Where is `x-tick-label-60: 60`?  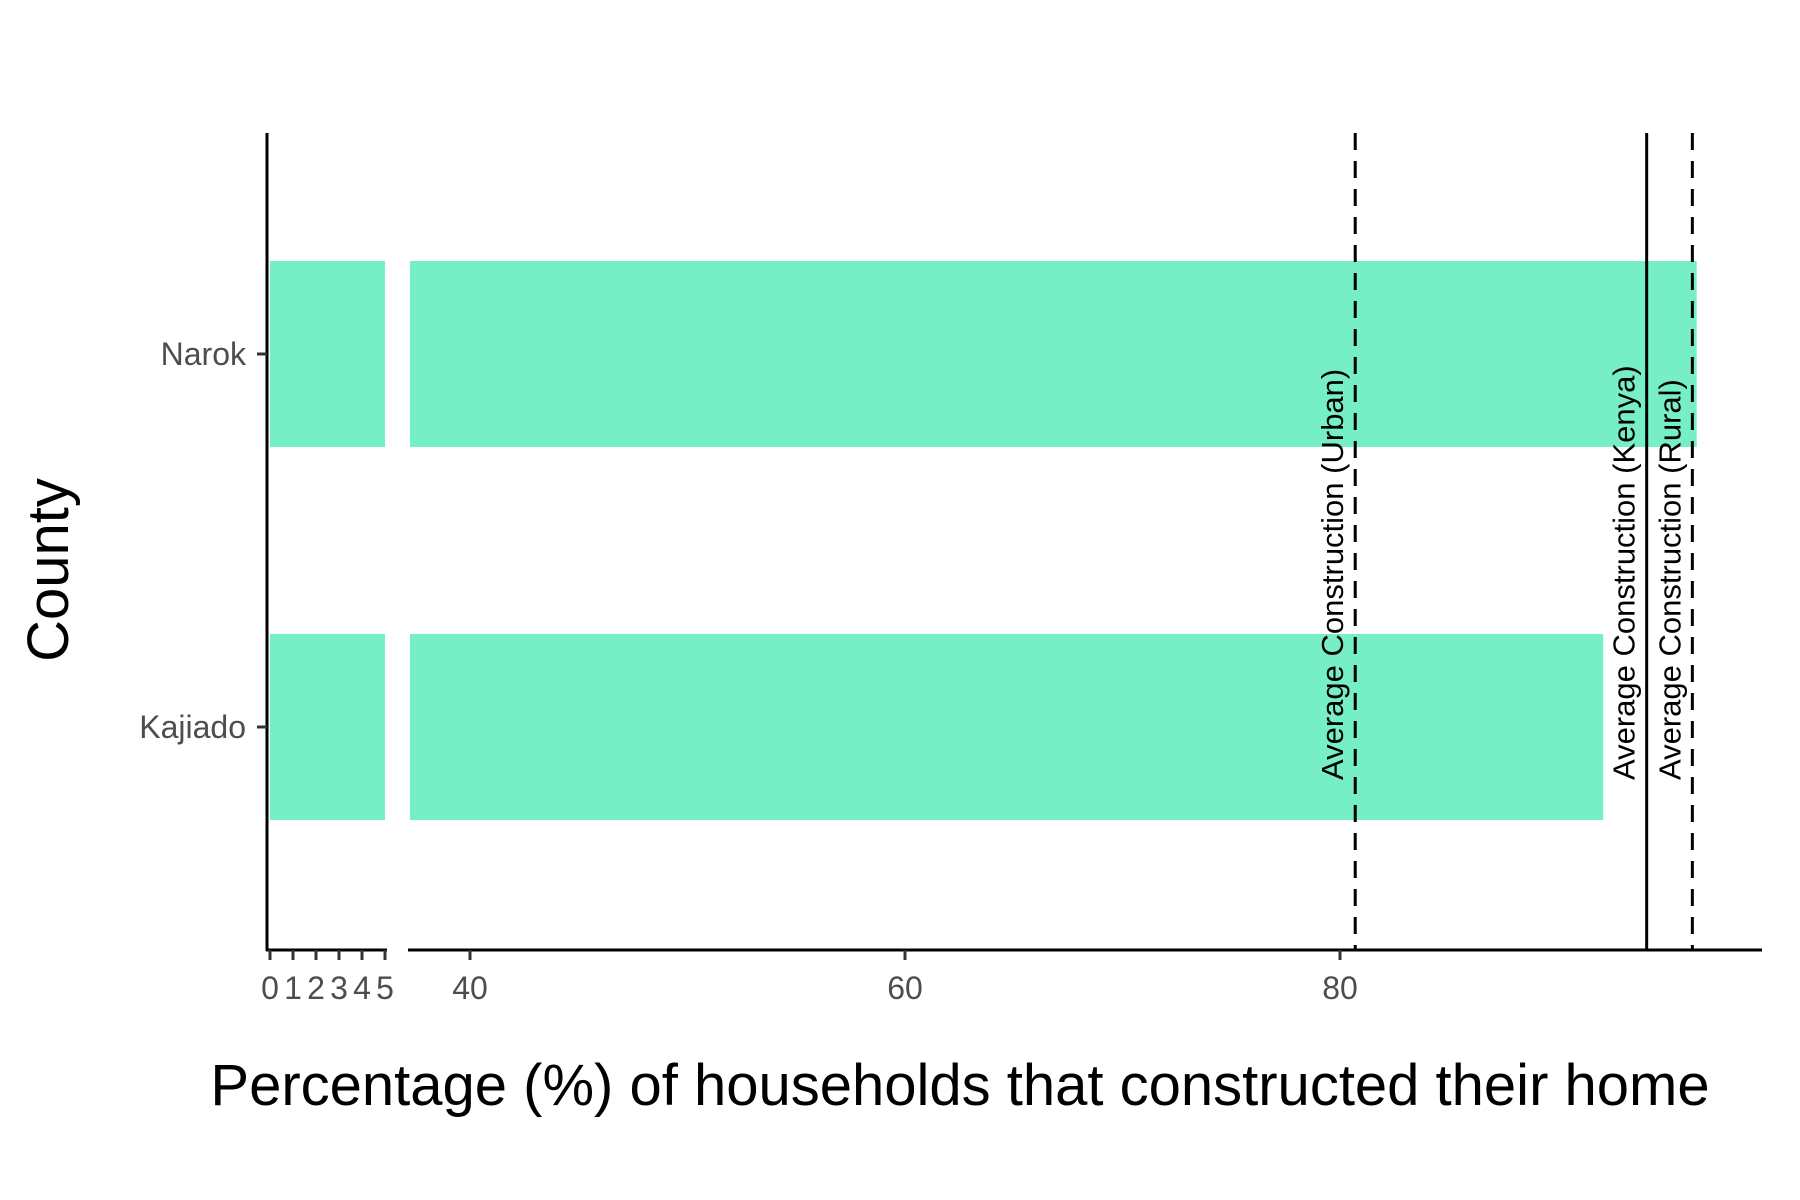
x-tick-label-60: 60 is located at coordinates (905, 988).